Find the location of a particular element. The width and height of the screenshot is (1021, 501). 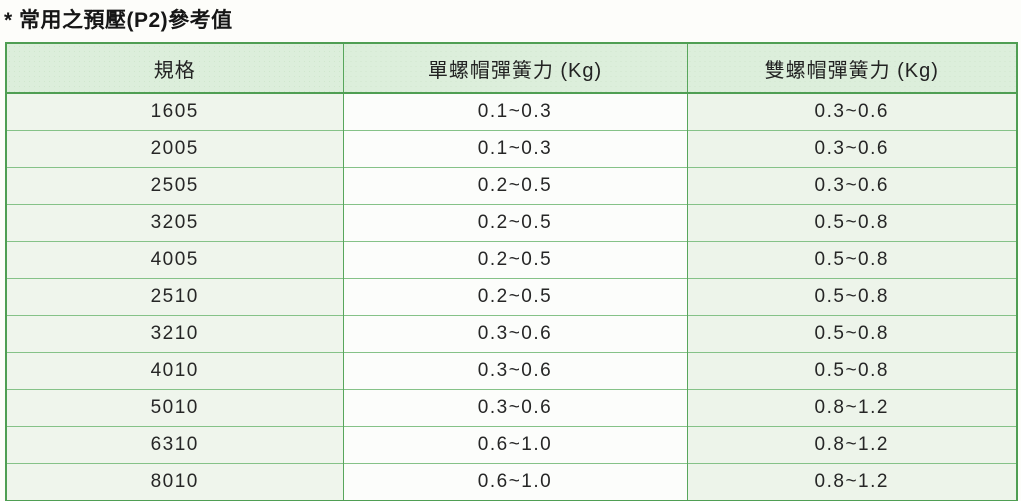

cell-spec: 4005 is located at coordinates (174, 260).